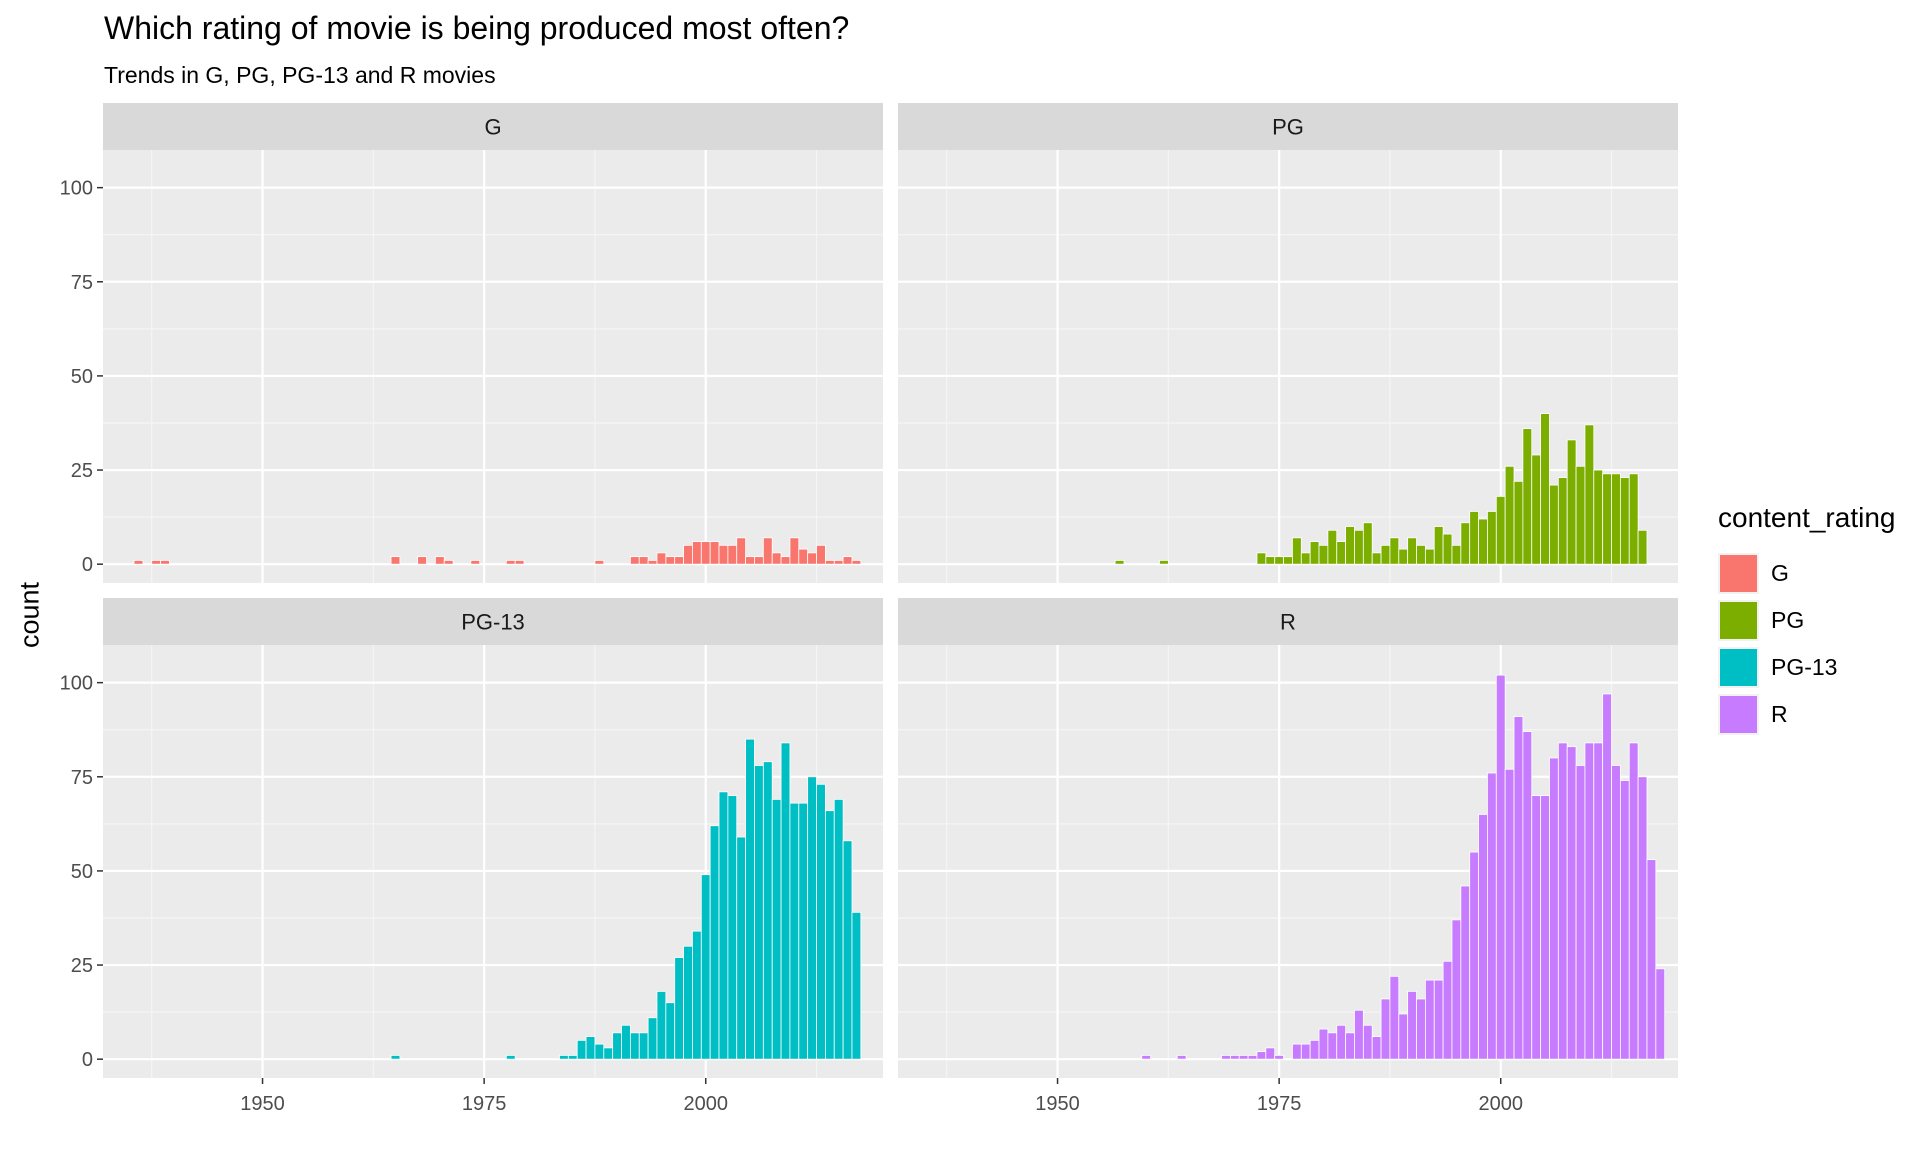 Image resolution: width=1920 pixels, height=1152 pixels. What do you see at coordinates (1651, 959) in the screenshot?
I see `bar-r-2017` at bounding box center [1651, 959].